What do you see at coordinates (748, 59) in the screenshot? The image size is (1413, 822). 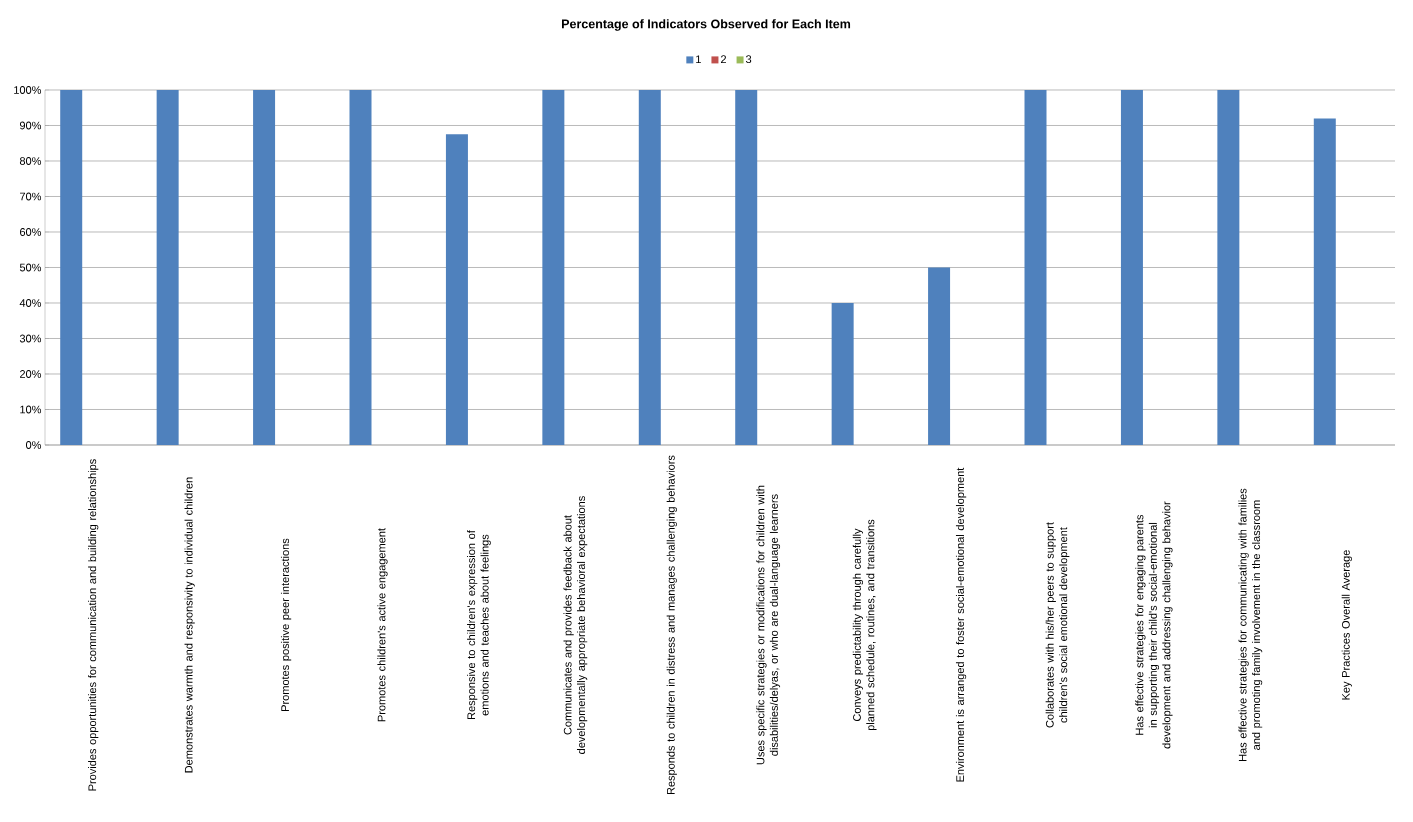 I see `legend-label: 3` at bounding box center [748, 59].